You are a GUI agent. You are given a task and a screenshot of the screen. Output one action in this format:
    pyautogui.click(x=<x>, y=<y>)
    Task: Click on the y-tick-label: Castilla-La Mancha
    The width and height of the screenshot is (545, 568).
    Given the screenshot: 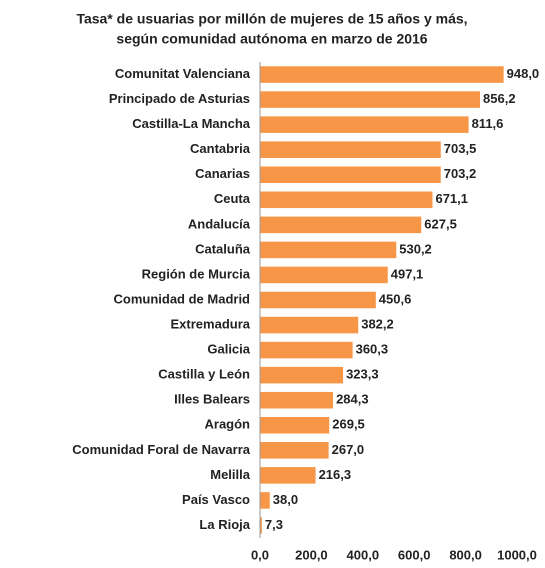 What is the action you would take?
    pyautogui.click(x=191, y=123)
    